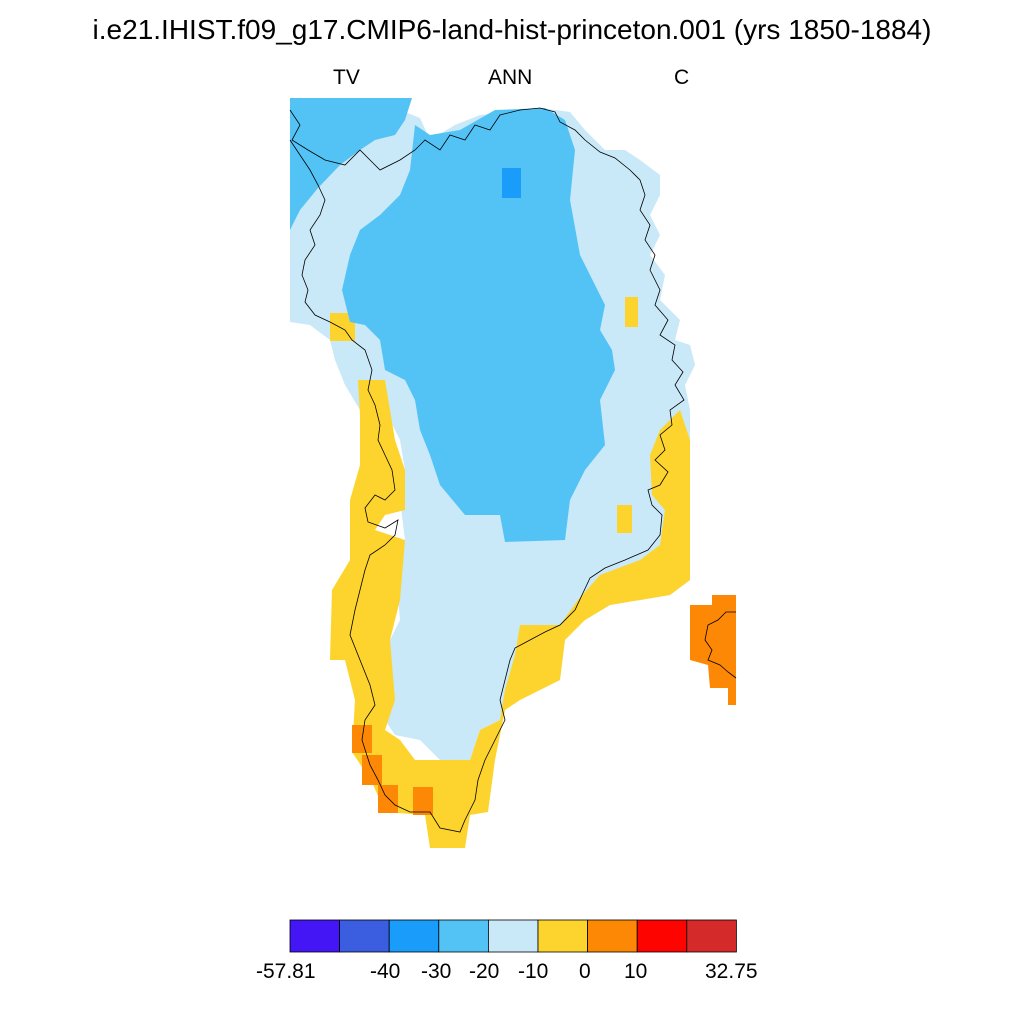 This screenshot has width=1024, height=1024. Describe the element at coordinates (636, 971) in the screenshot. I see `colorbar-label: 10` at that location.